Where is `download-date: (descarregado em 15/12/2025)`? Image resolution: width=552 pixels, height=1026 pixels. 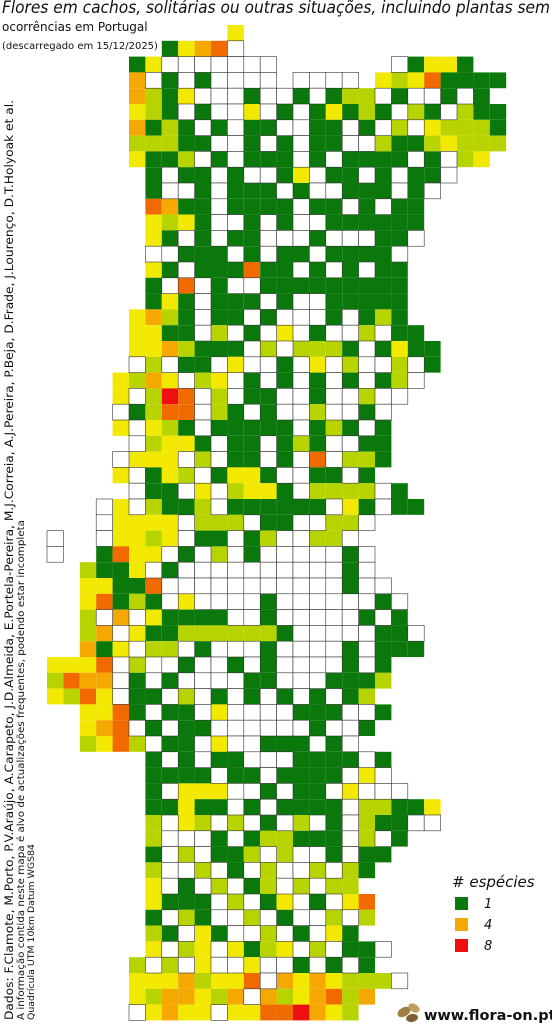
download-date: (descarregado em 15/12/2025) is located at coordinates (80, 46).